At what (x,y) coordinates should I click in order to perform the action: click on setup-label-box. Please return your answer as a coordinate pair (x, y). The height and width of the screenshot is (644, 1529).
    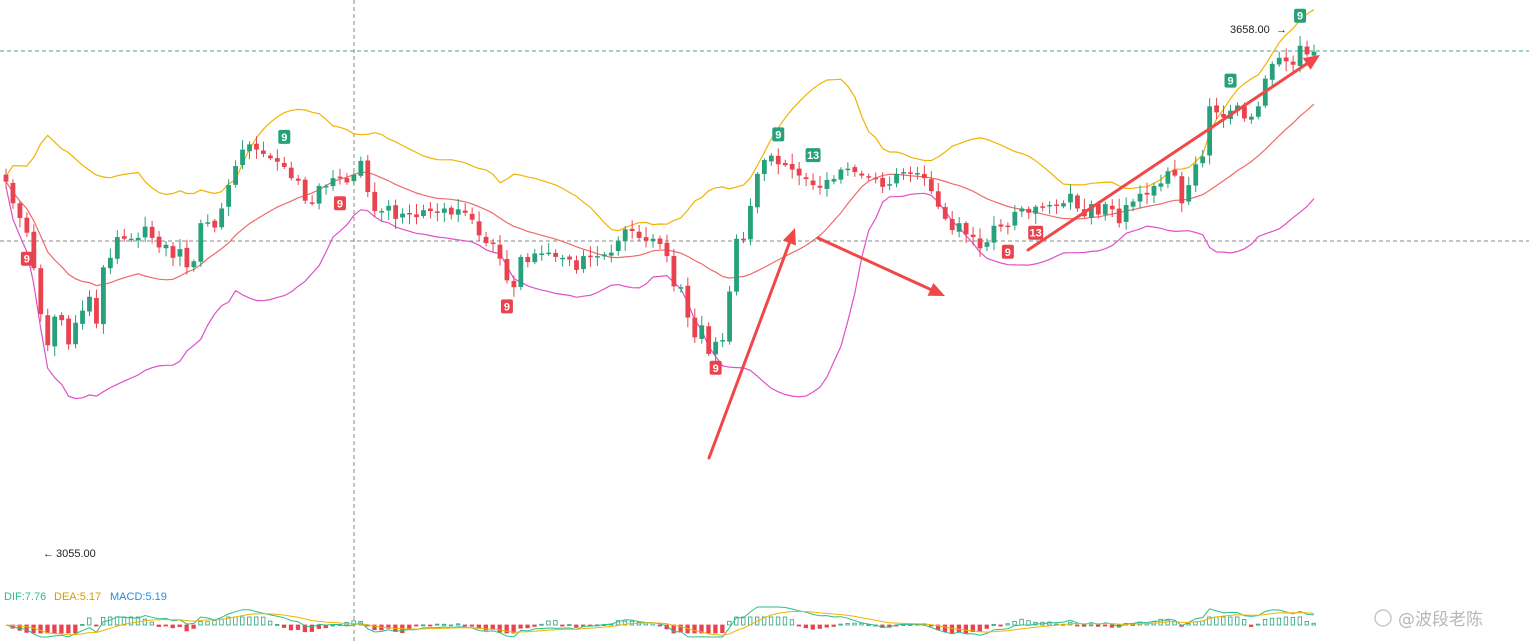
    Looking at the image, I should click on (506, 306).